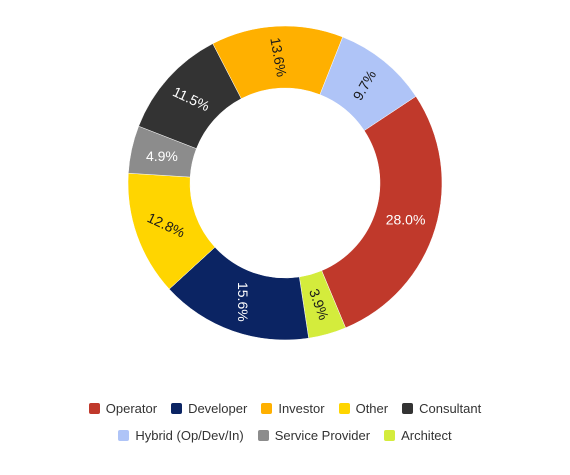  I want to click on legend-item-developer: Developer, so click(209, 408).